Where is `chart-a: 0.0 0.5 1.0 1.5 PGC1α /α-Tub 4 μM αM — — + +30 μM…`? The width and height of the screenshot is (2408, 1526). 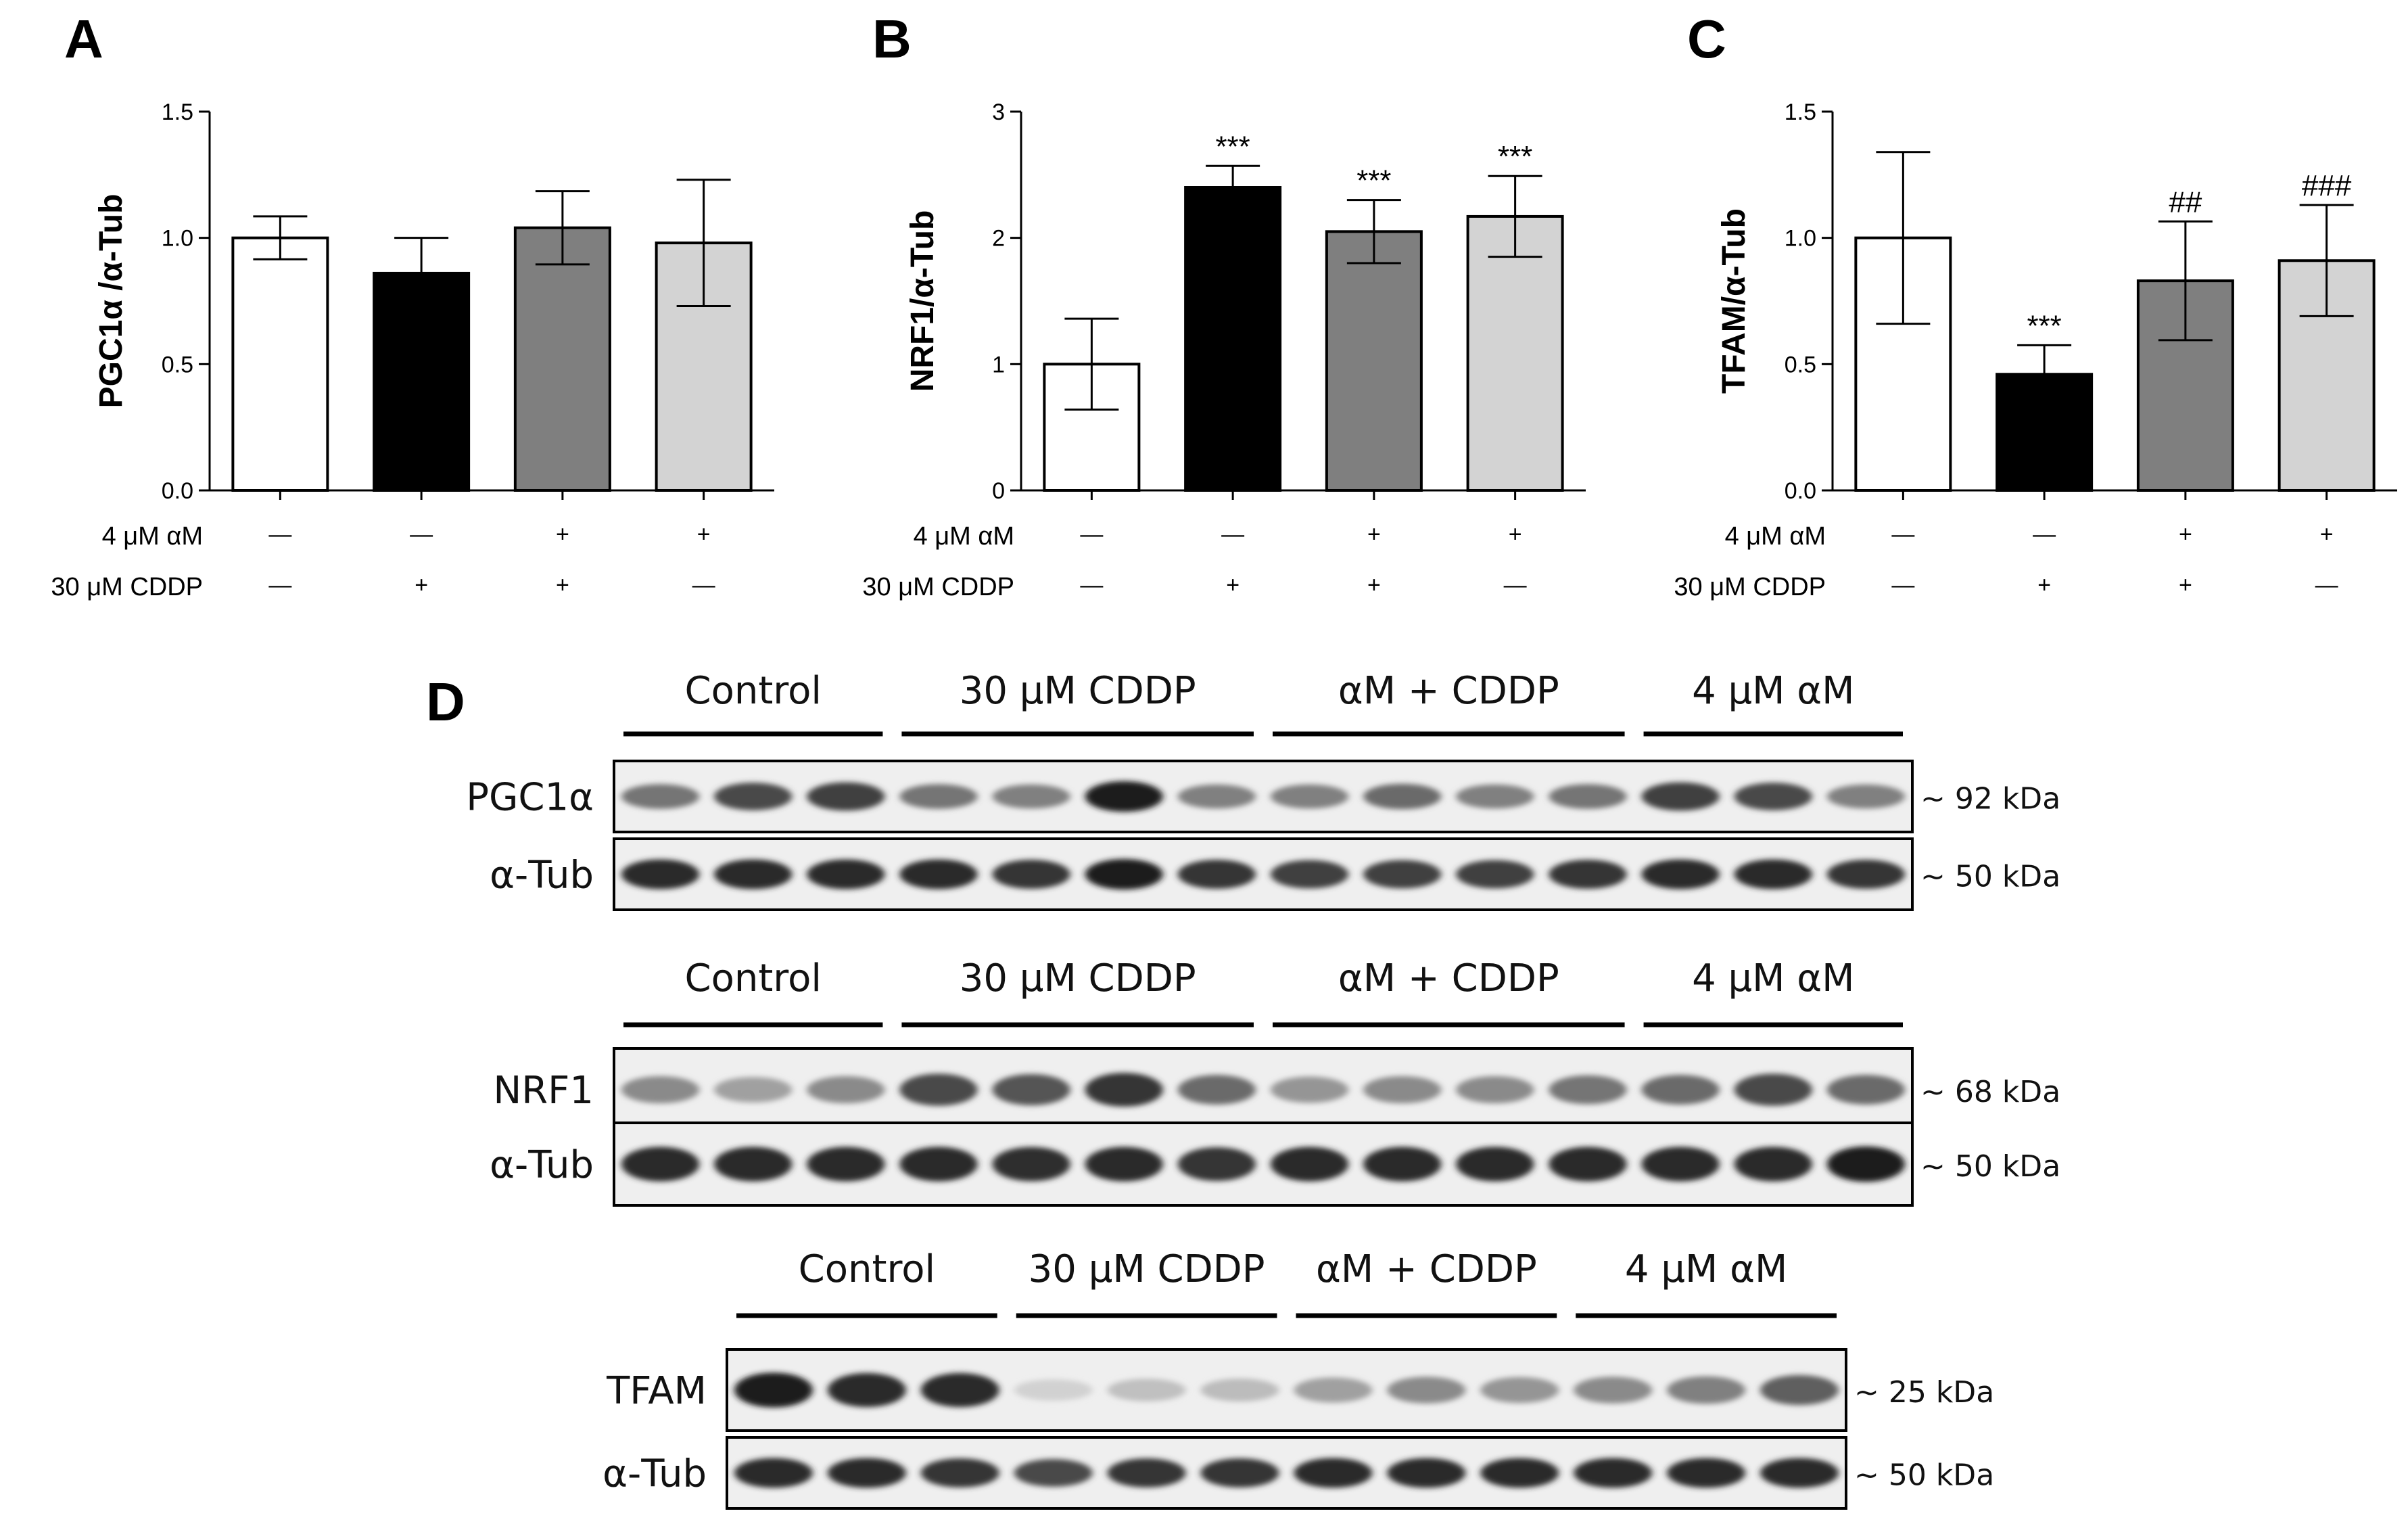
chart-a: 0.0 0.5 1.0 1.5 PGC1α /α-Tub 4 μM αM — — + +30 μM… is located at coordinates (412, 350).